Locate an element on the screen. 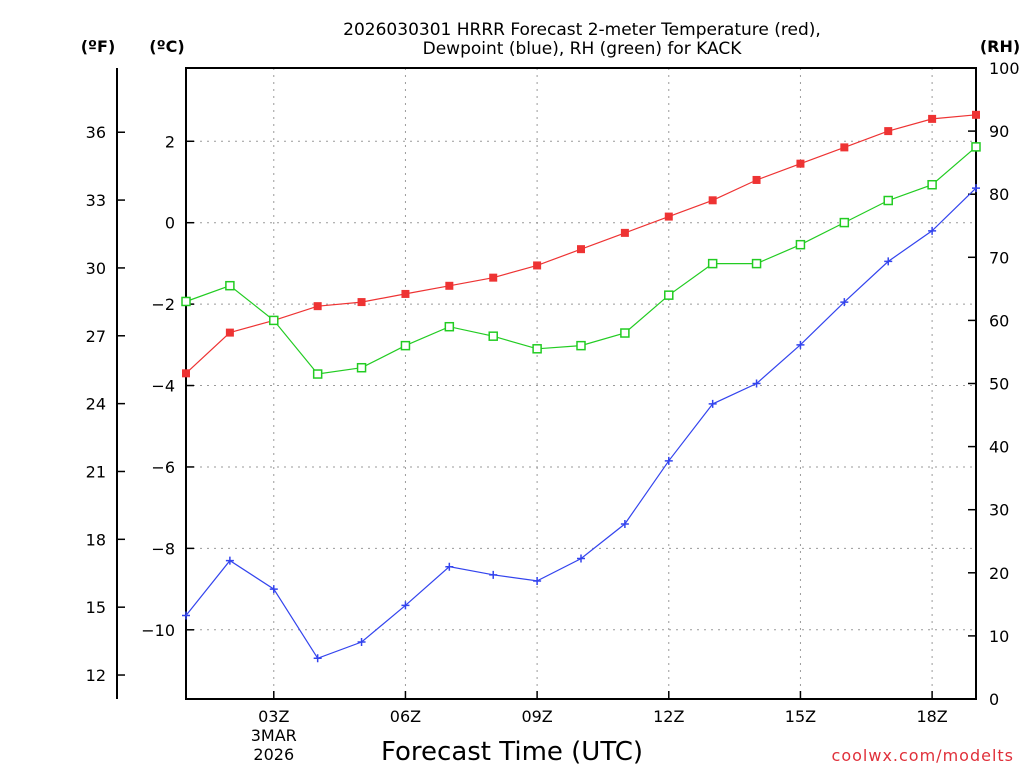 The width and height of the screenshot is (1024, 768). rh-tick-label: 80 is located at coordinates (999, 194).